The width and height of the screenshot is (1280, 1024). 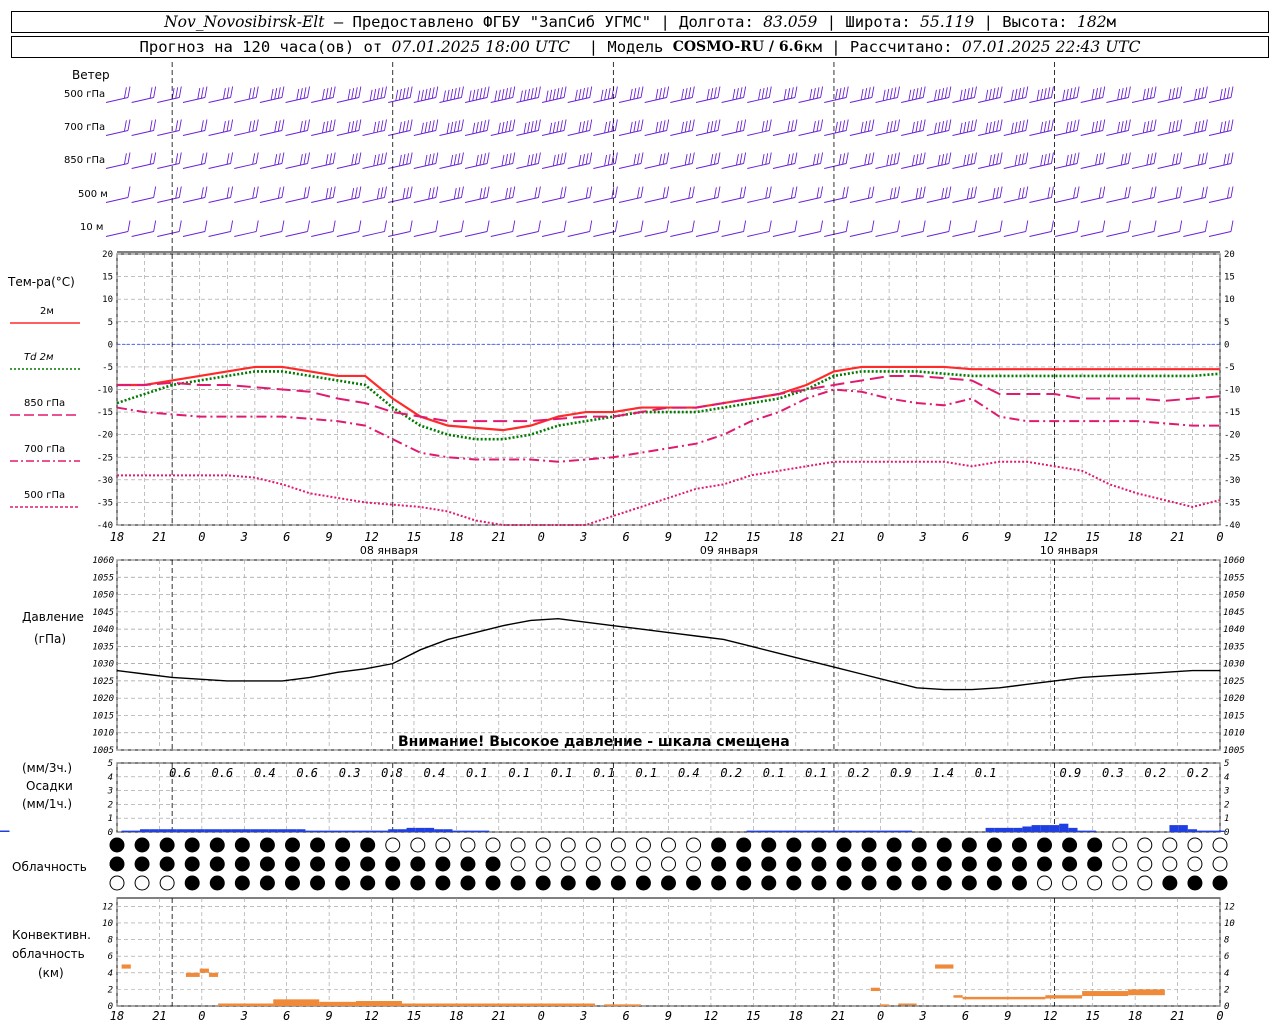 What do you see at coordinates (110, 764) in the screenshot?
I see `precip-ytick-left-0: 5` at bounding box center [110, 764].